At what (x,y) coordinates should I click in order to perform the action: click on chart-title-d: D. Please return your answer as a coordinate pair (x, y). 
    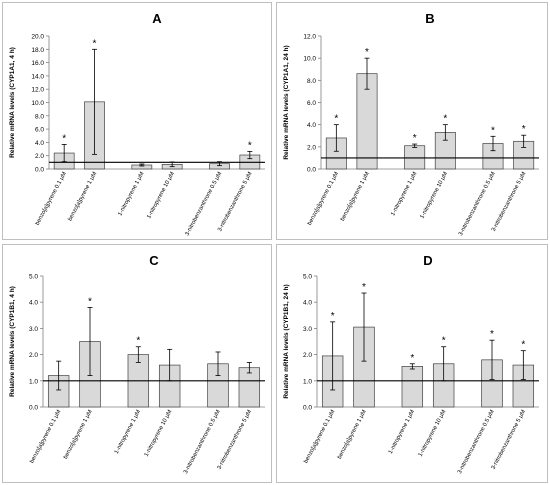
    Looking at the image, I should click on (427, 260).